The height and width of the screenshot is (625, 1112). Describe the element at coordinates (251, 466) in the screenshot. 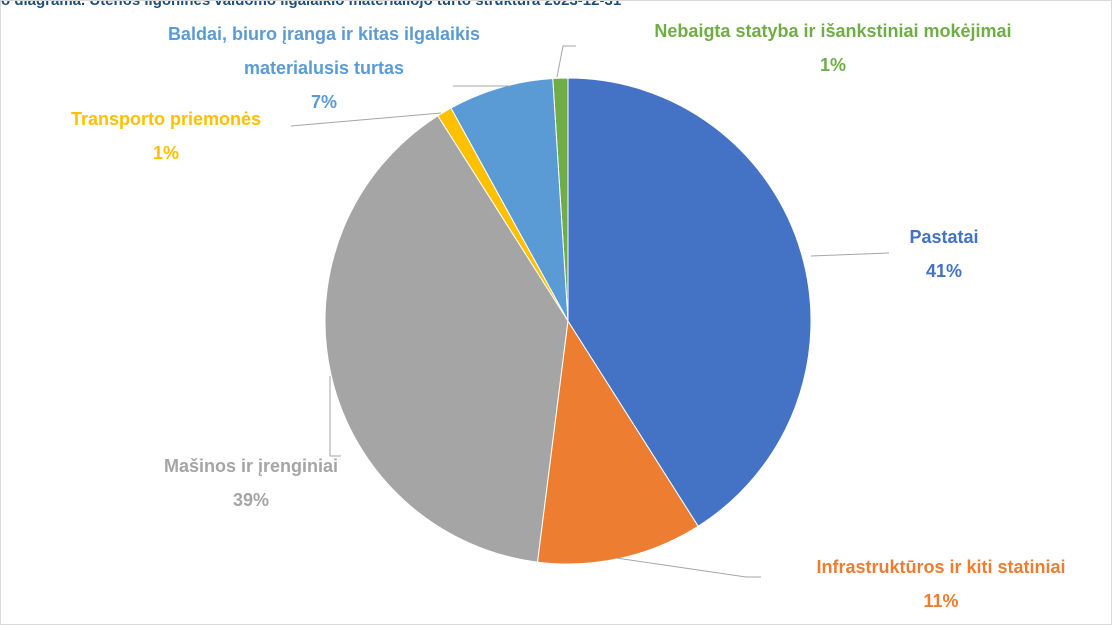

I see `label-name: Mašinos ir įrenginiai` at that location.